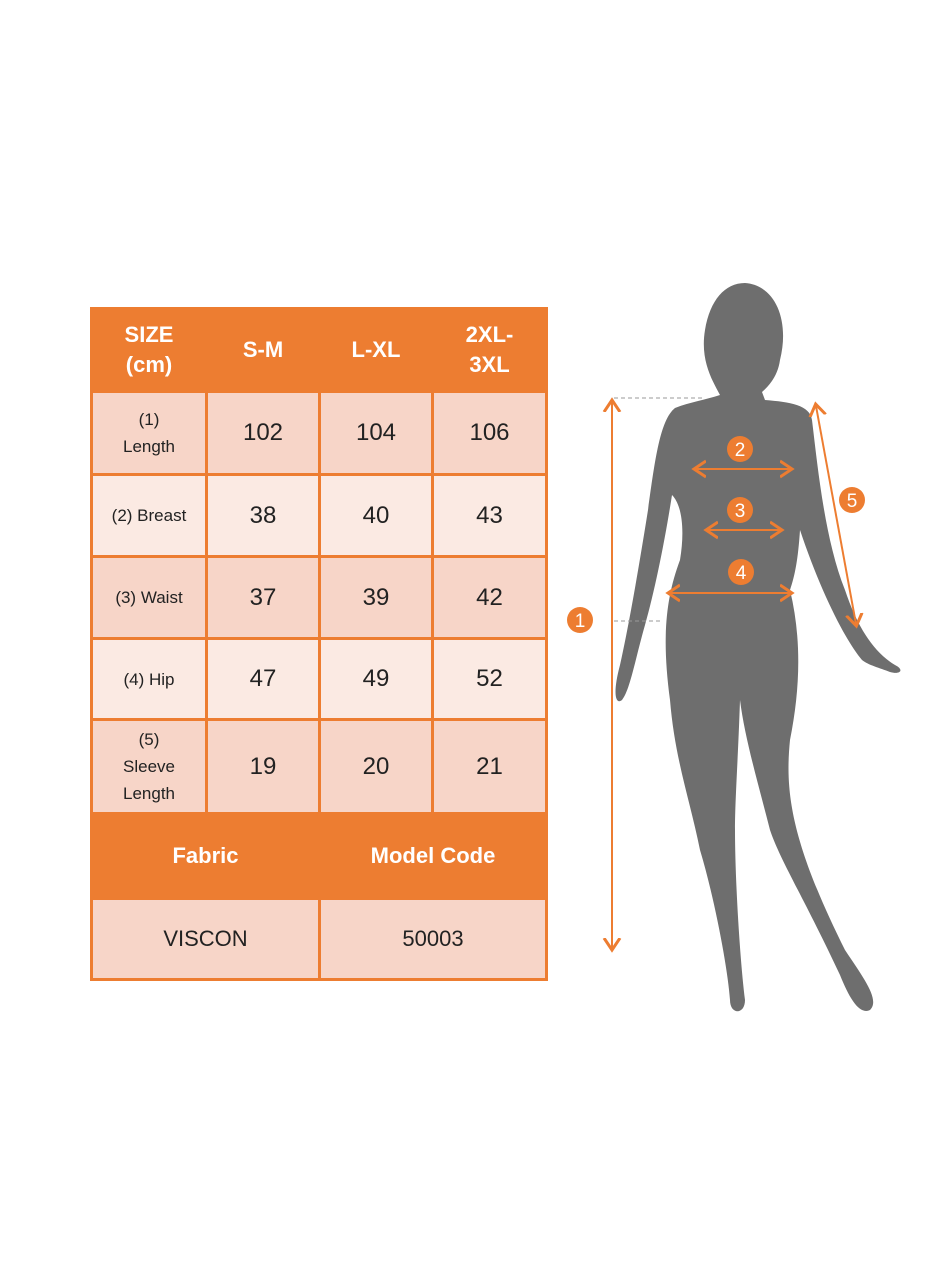 This screenshot has height=1280, width=940. I want to click on header-row: SIZE (cm) S-M L-XL 2XL-3XL, so click(319, 350).